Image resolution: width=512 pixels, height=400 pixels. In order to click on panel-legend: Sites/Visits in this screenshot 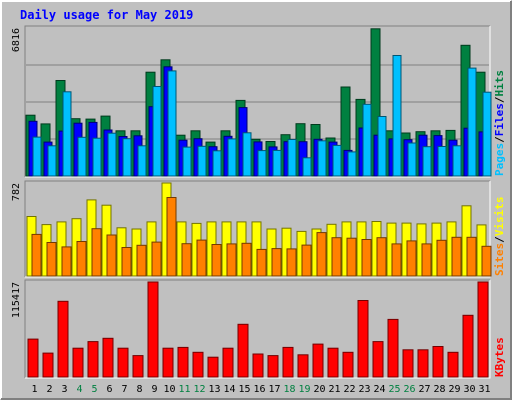, I will do `click(499, 237)`.